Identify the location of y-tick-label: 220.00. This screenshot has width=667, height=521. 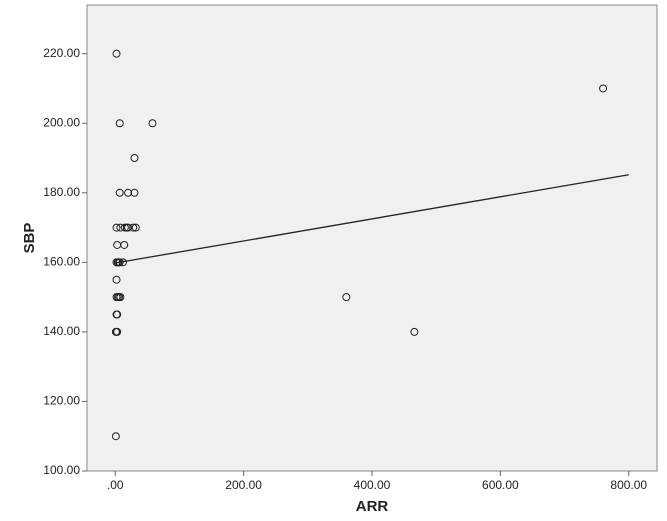
(61, 53).